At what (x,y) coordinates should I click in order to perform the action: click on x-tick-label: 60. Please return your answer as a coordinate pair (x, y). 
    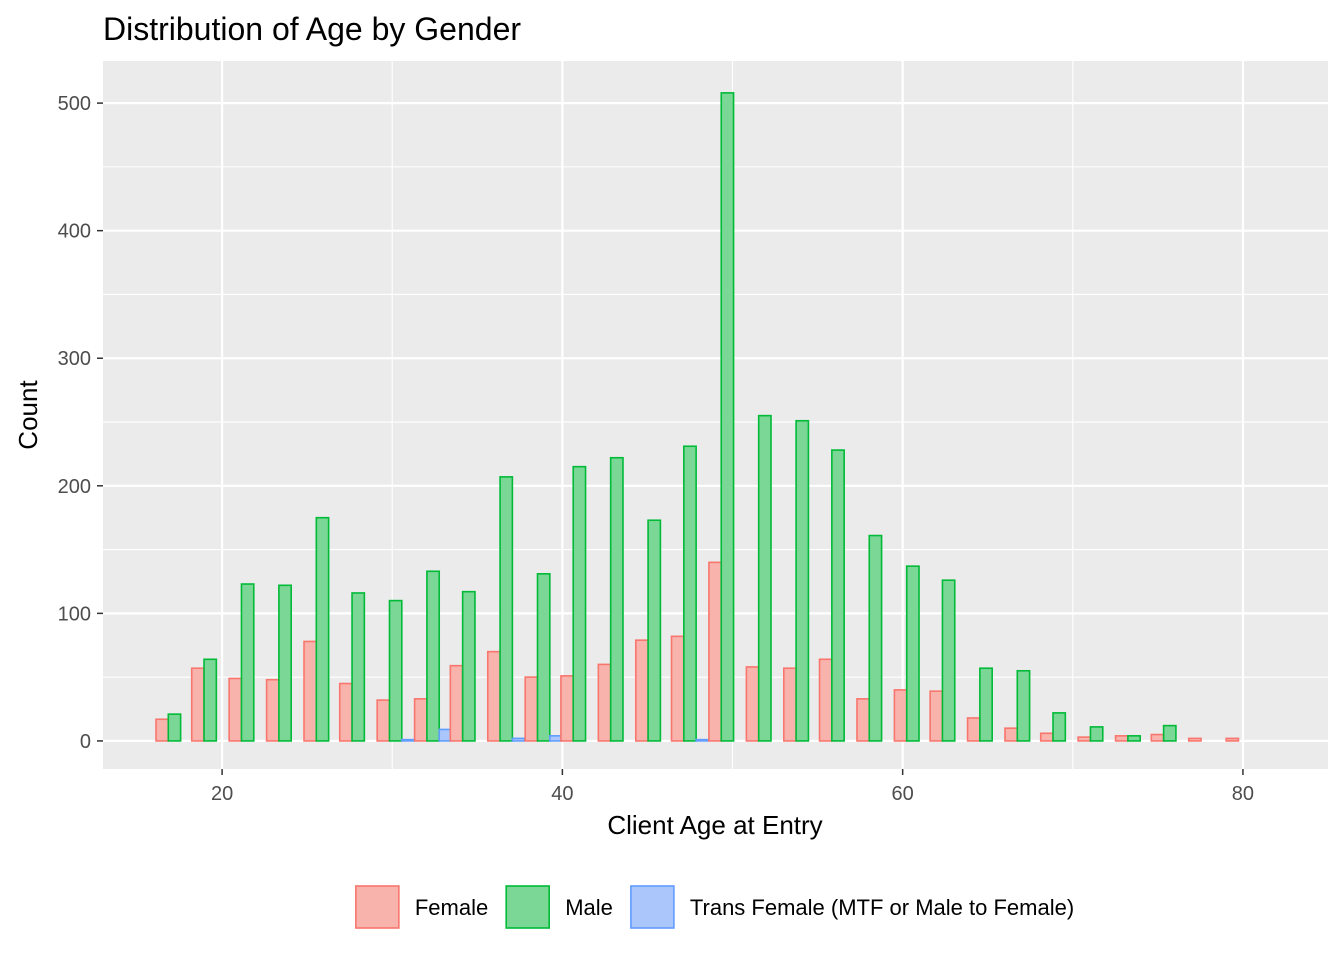
    Looking at the image, I should click on (903, 794).